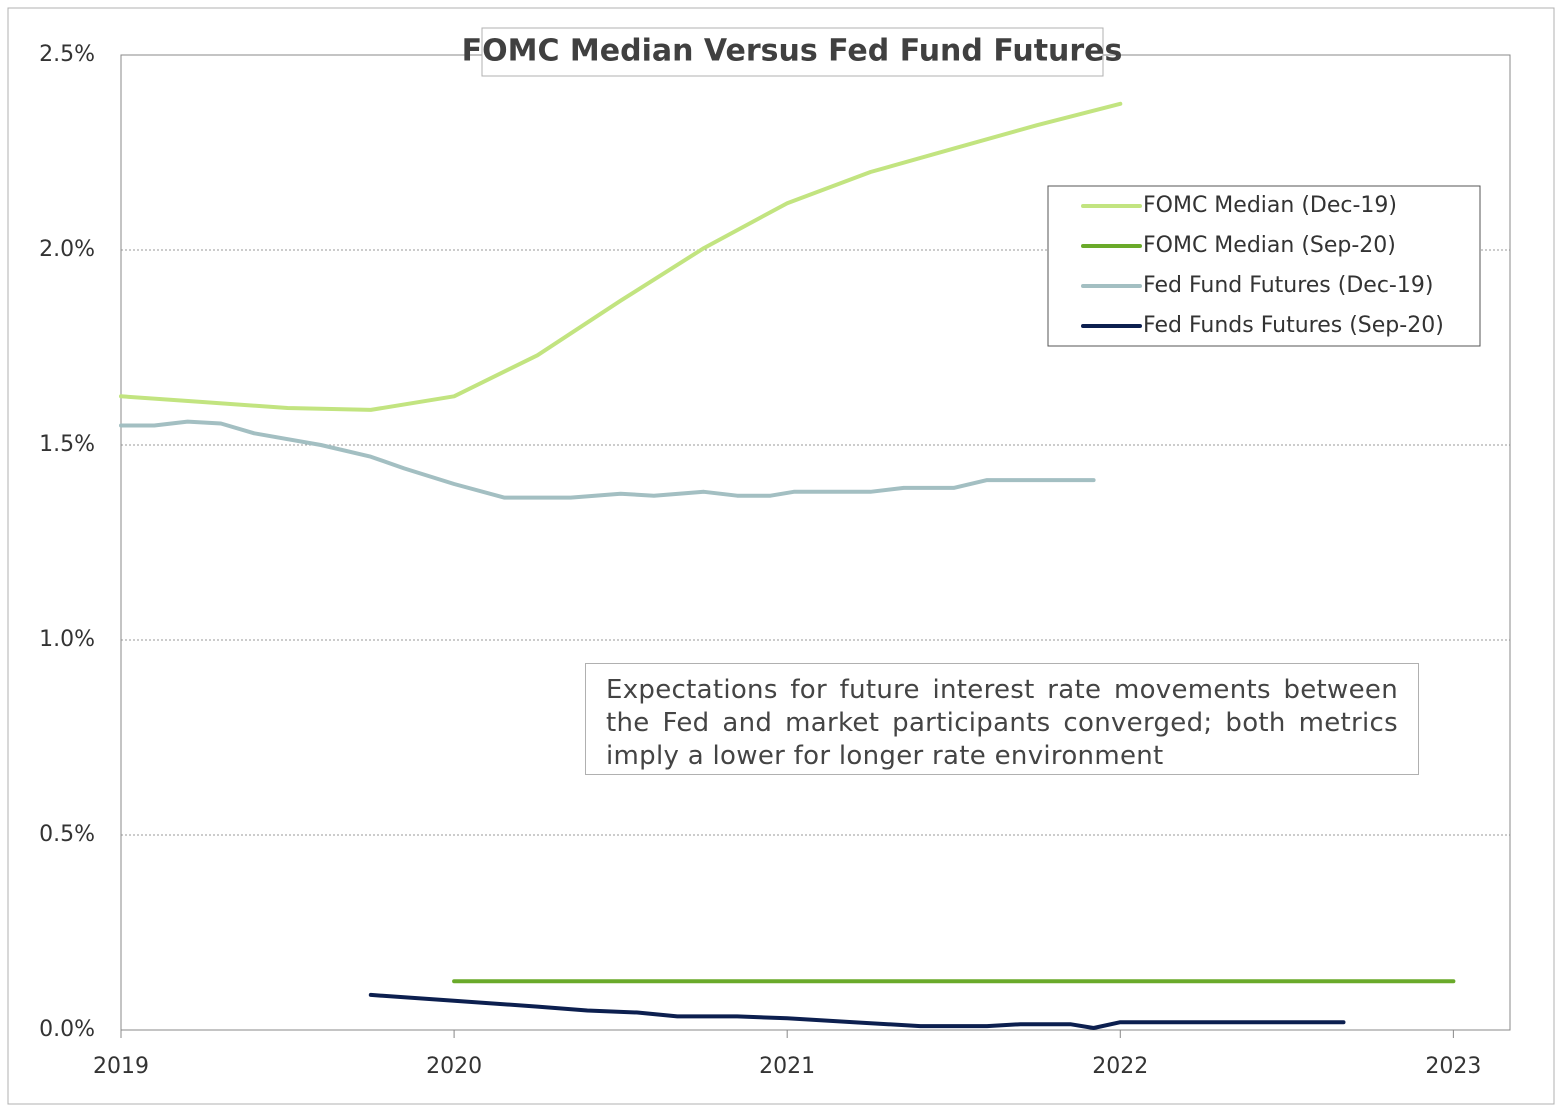 Image resolution: width=1564 pixels, height=1106 pixels. Describe the element at coordinates (67, 834) in the screenshot. I see `y-tick-label: 0.5%` at that location.